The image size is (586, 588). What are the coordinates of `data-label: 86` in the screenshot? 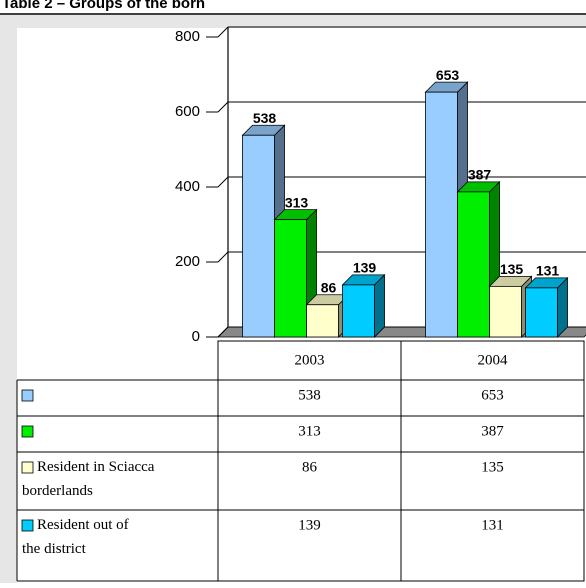 It's located at (329, 287).